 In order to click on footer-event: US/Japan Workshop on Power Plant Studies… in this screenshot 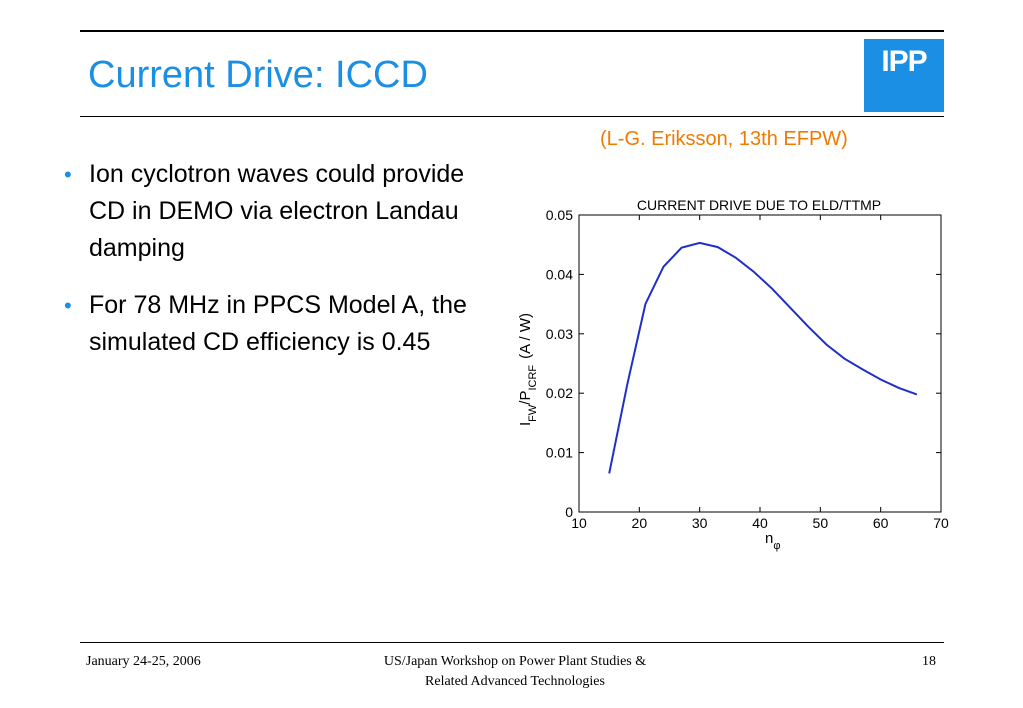, I will do `click(515, 672)`.